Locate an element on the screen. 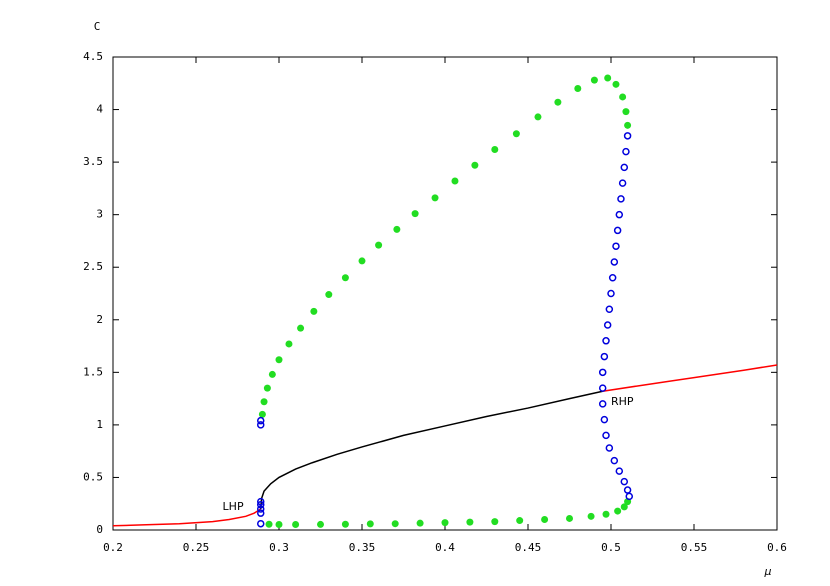 Image resolution: width=830 pixels, height=586 pixels. y-axis-label: C is located at coordinates (97, 26).